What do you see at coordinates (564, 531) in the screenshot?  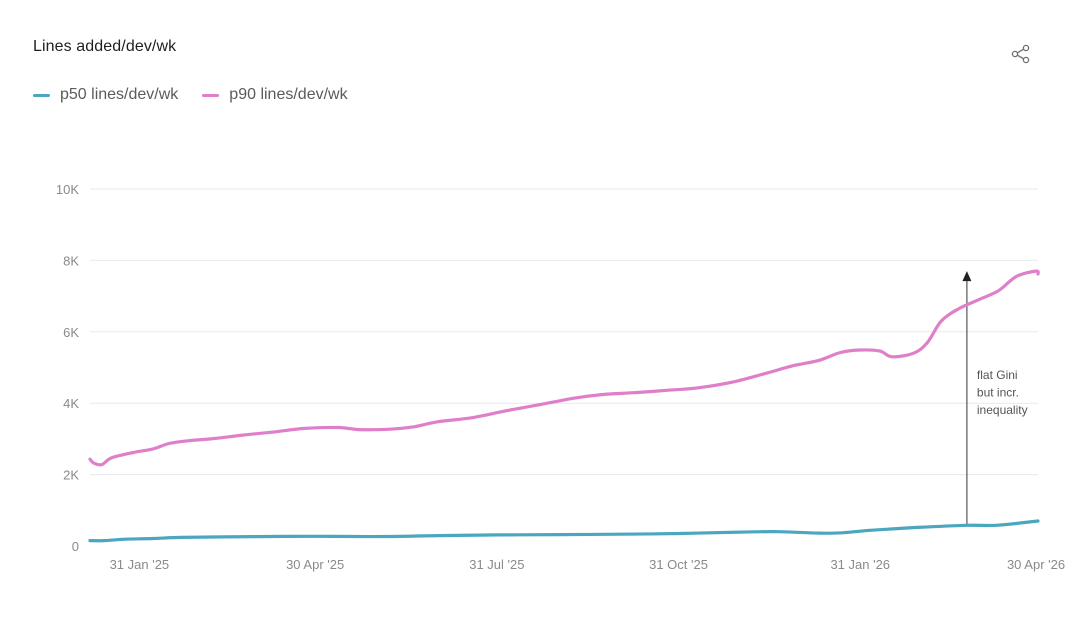 I see `series-line-p50` at bounding box center [564, 531].